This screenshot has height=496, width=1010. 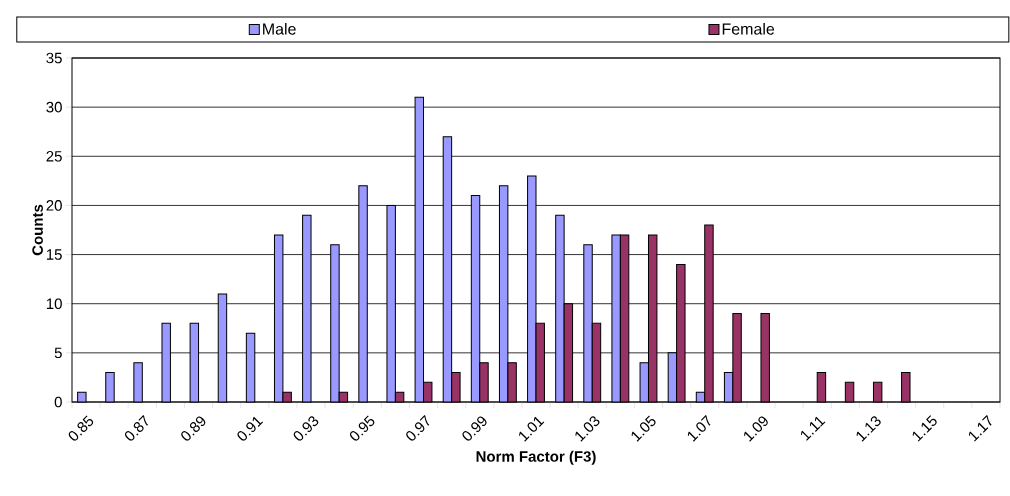 What do you see at coordinates (58, 353) in the screenshot?
I see `y-tick-label: 5` at bounding box center [58, 353].